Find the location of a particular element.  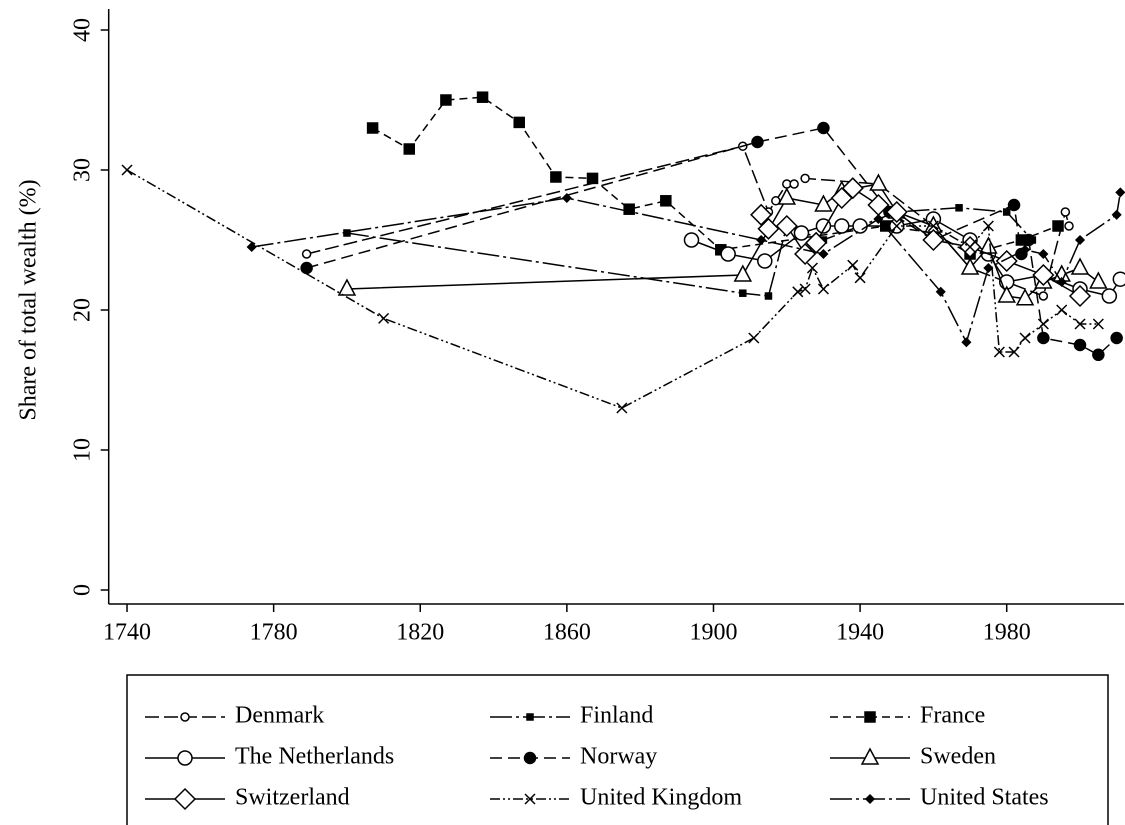

legend-item: United Kingdom is located at coordinates (616, 798).